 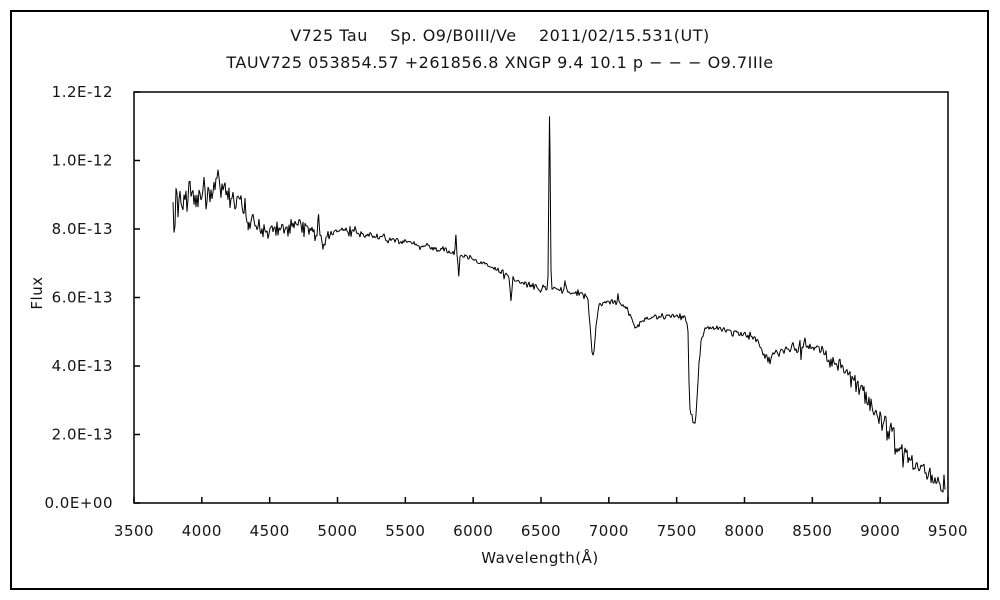 I want to click on x-tick-label: 3500, so click(x=134, y=531).